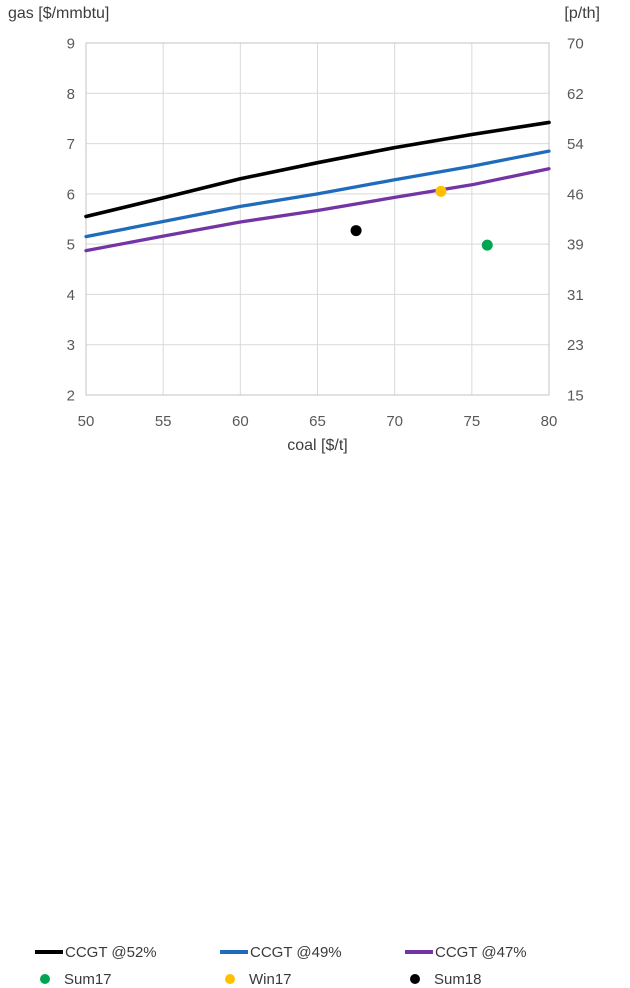  Describe the element at coordinates (575, 345) in the screenshot. I see `right-tick-label: 23` at that location.